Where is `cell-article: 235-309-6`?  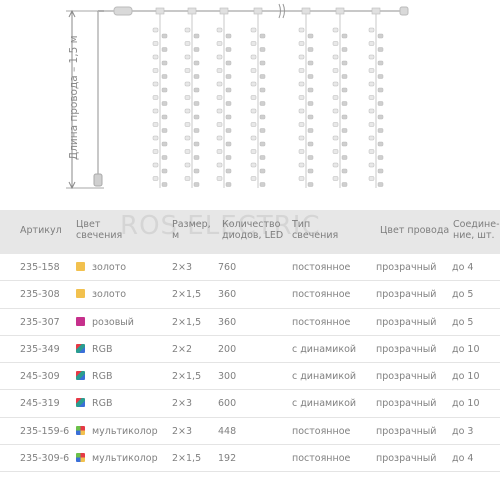
cell-article: 235-309-6 is located at coordinates (45, 459).